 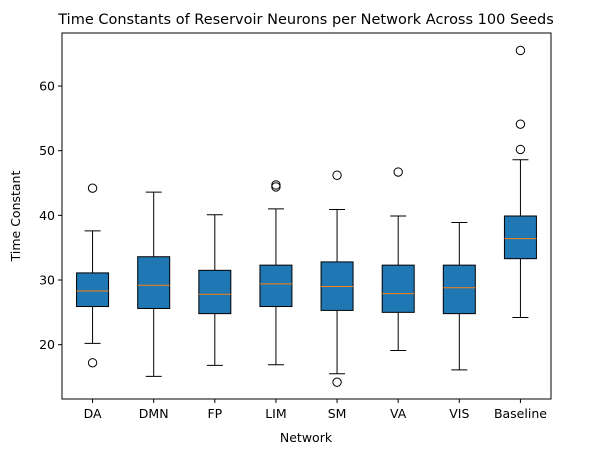 What do you see at coordinates (154, 413) in the screenshot?
I see `x-tick-label: DMN` at bounding box center [154, 413].